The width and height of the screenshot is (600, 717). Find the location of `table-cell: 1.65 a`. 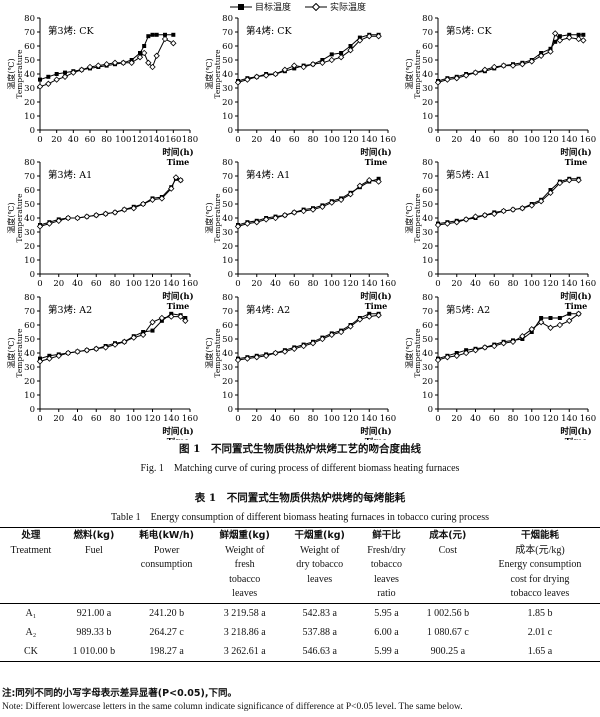

table-cell: 1.65 a is located at coordinates (539, 651).